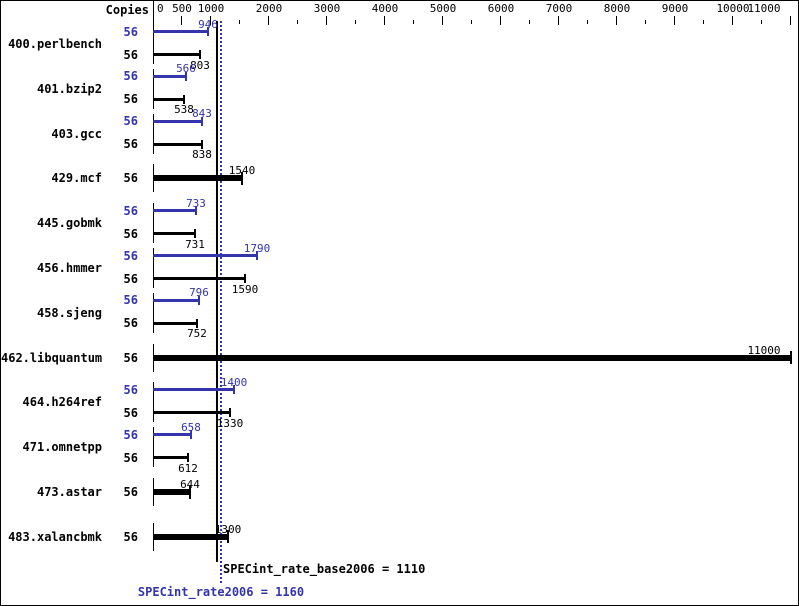  Describe the element at coordinates (245, 289) in the screenshot. I see `base-value-label: 1590` at that location.